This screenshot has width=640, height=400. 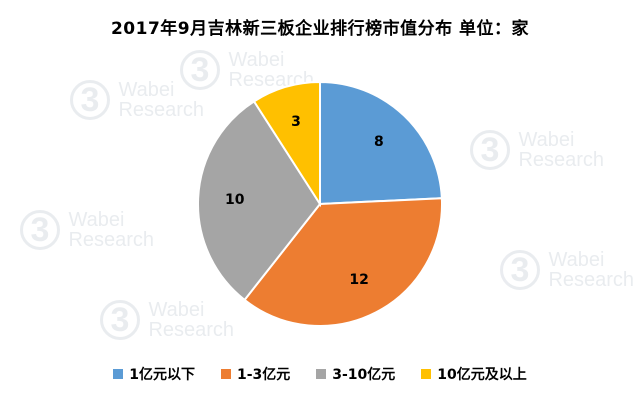 I want to click on legend-item: 1亿元以下, so click(x=154, y=374).